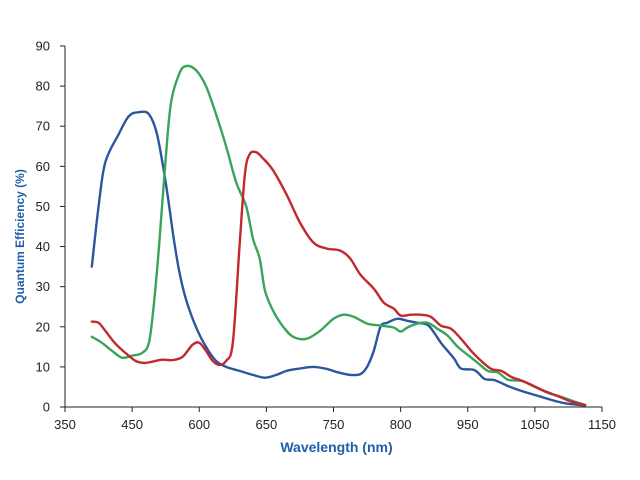 This screenshot has width=640, height=480. I want to click on y-axis-ticks: 0 10 20 30 40 50 60 70 80 90, so click(50, 227).